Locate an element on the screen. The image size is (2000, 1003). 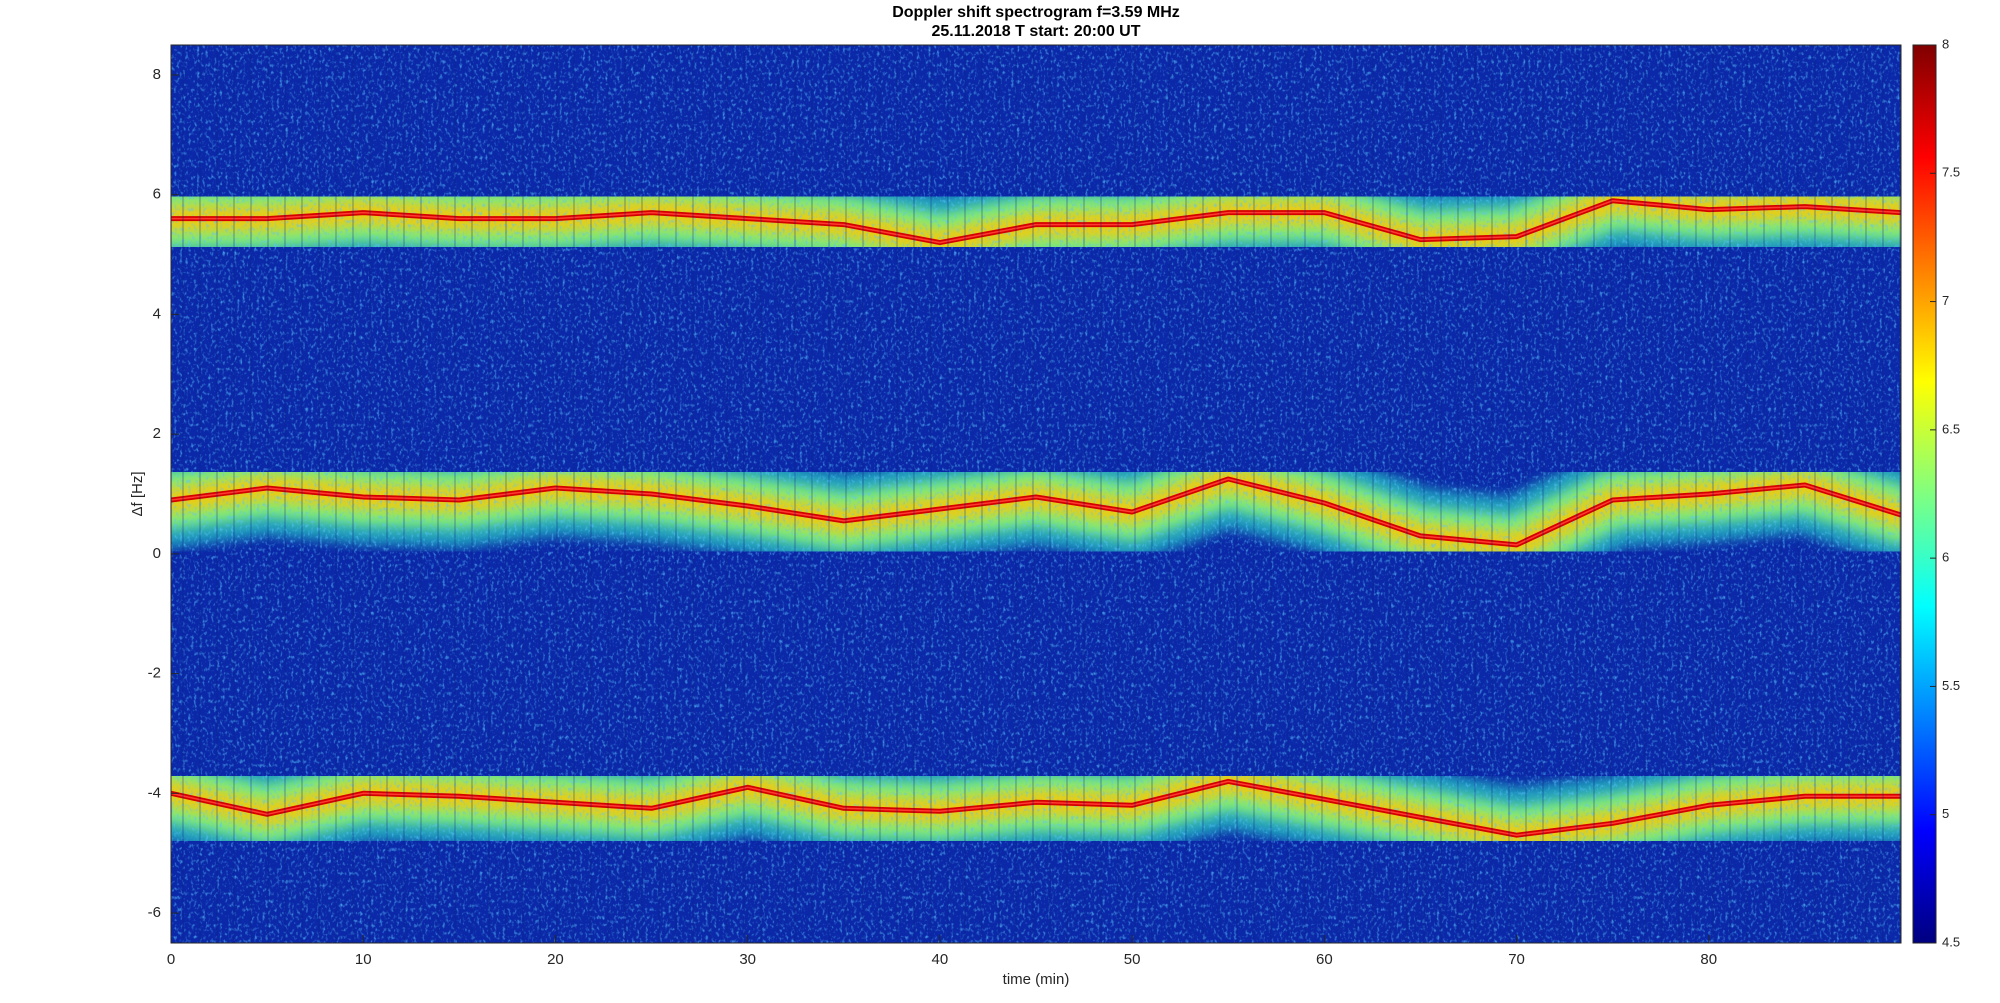
y-tick-label: -2 is located at coordinates (154, 673).